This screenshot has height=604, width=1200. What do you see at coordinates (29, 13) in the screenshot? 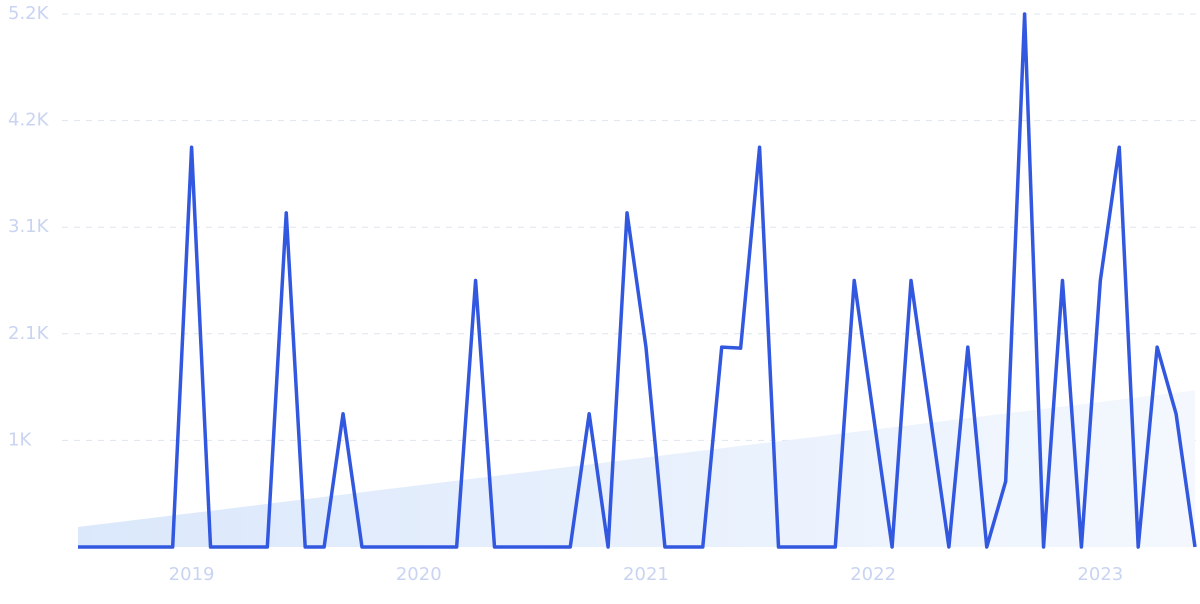
I see `y-tick-label: 5.2K` at bounding box center [29, 13].